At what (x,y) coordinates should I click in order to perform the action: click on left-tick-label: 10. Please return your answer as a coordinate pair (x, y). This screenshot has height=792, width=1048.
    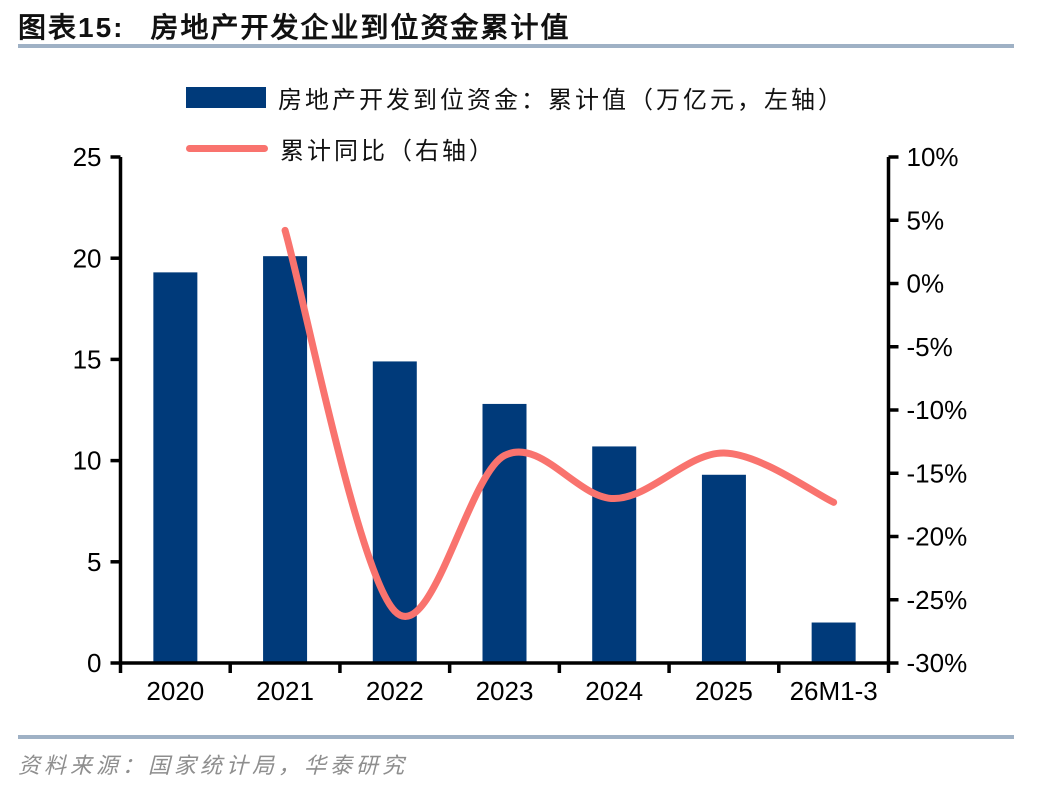
    Looking at the image, I should click on (87, 461).